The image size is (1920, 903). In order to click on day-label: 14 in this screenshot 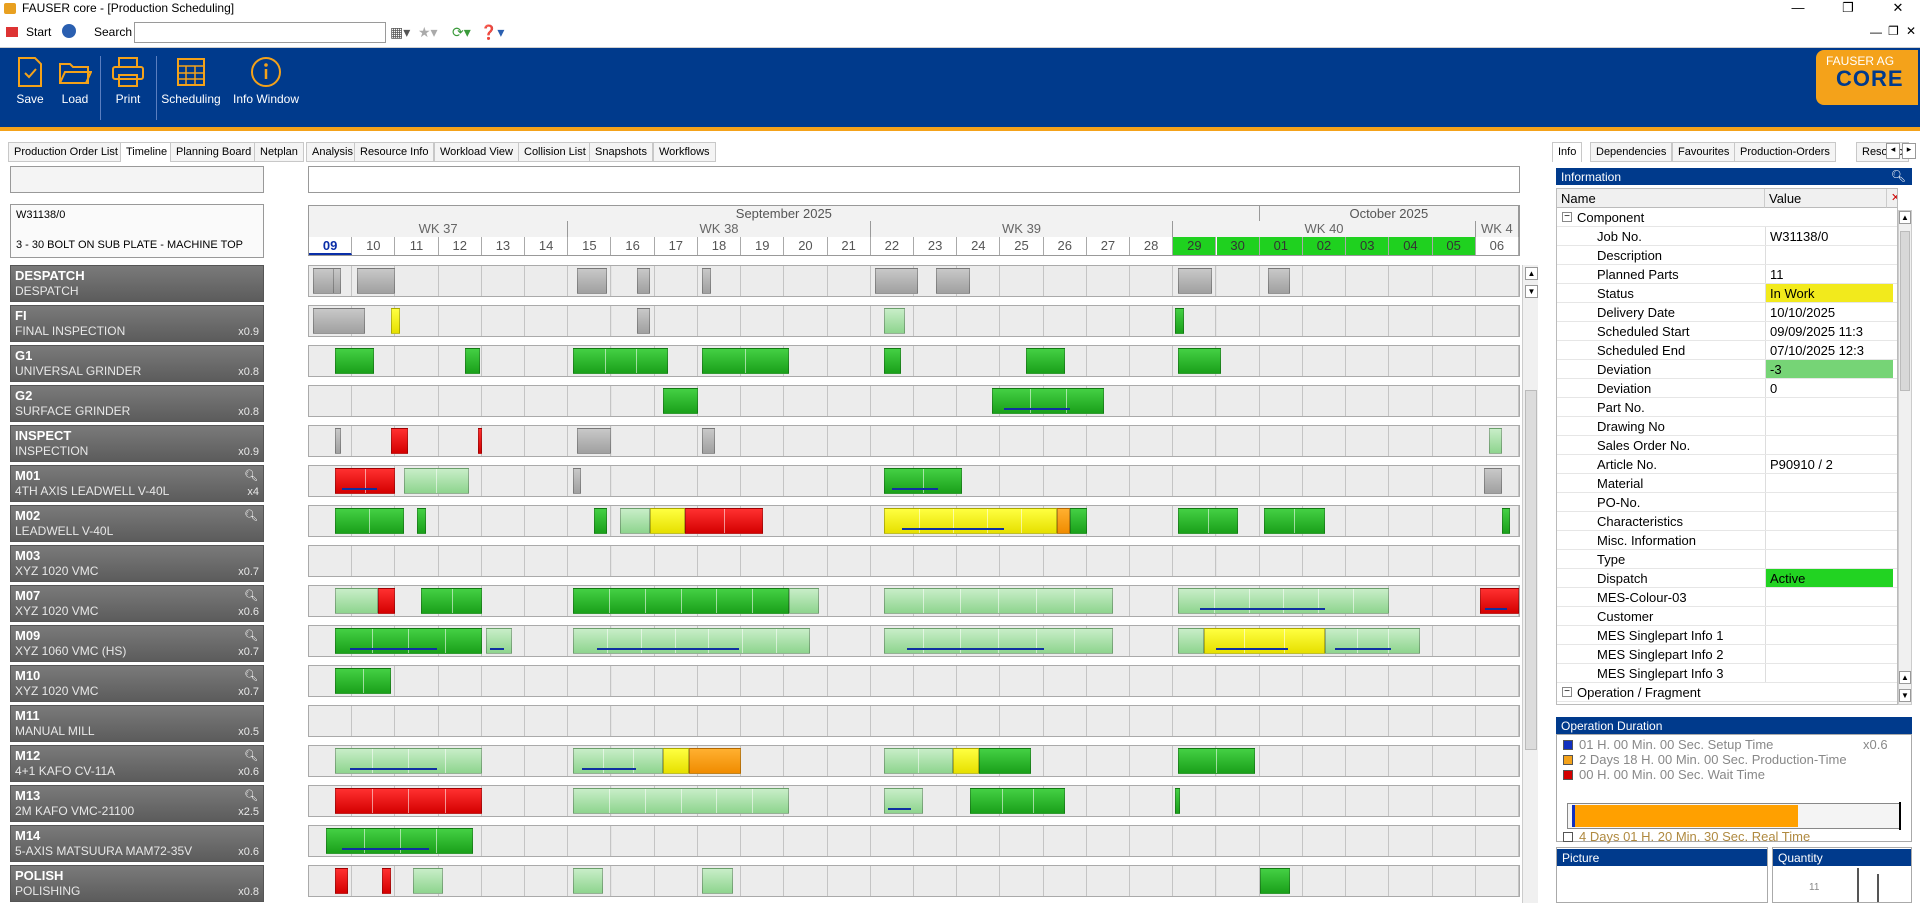, I will do `click(547, 246)`.